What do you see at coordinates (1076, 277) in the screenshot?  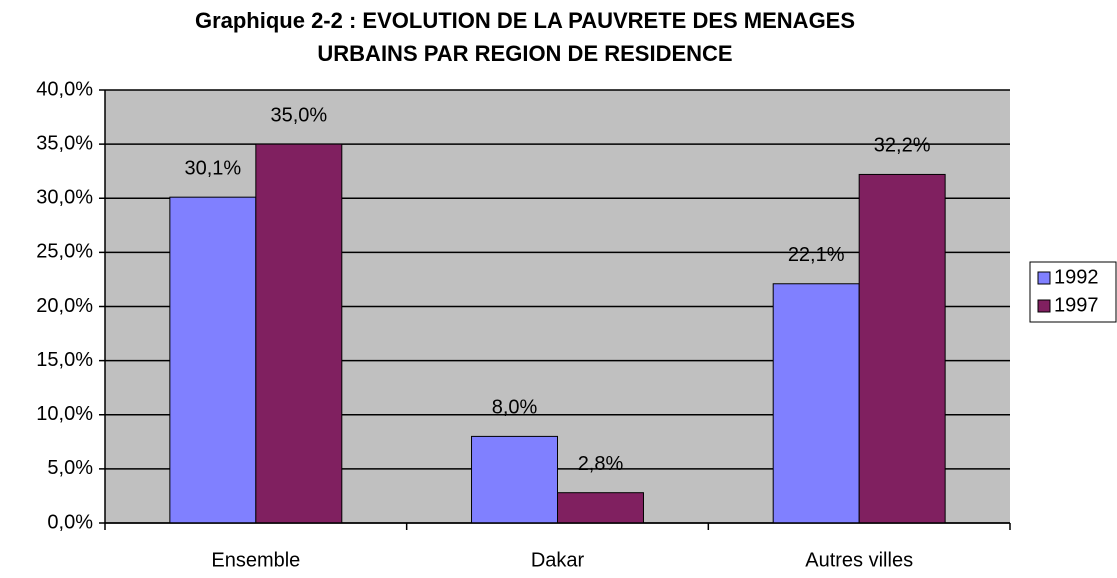 I see `legend-label: 1992` at bounding box center [1076, 277].